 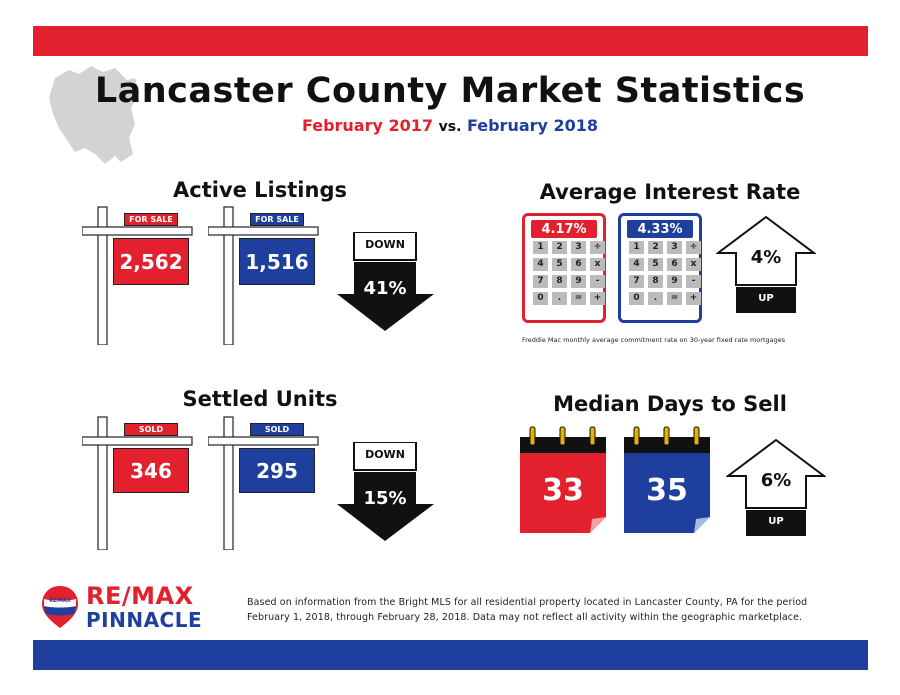 I want to click on page-subtitle: February 2017 vs. February 2018, so click(x=450, y=125).